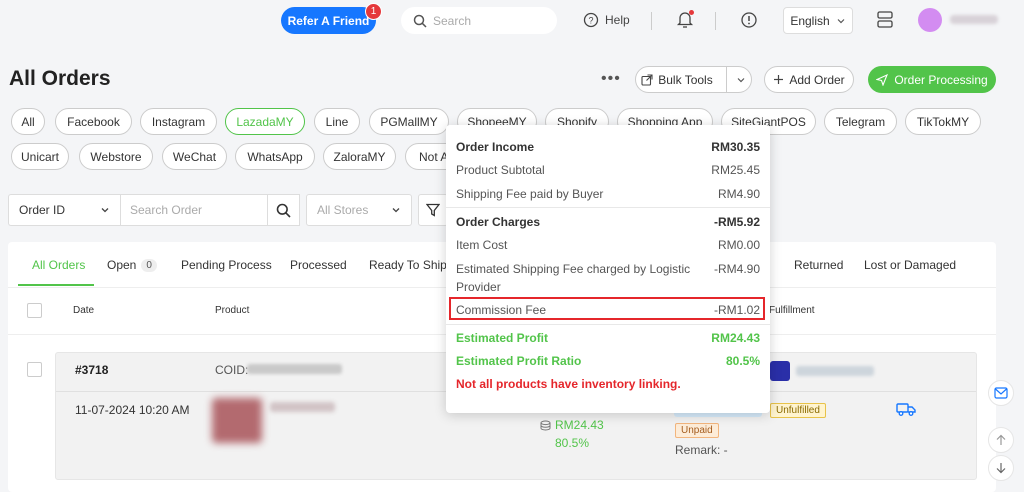 This screenshot has height=492, width=1024. I want to click on item-cost-value: RM0.00, so click(738, 245).